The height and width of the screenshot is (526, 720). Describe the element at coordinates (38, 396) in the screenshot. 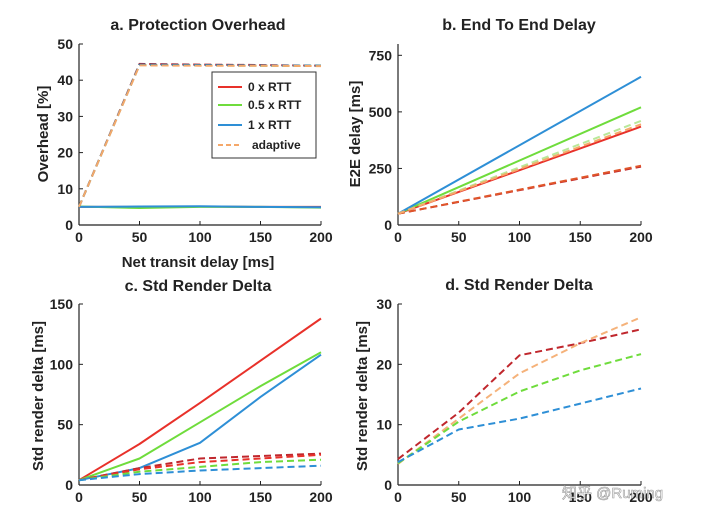

I see `panel-c-ylabel: Std render delta [ms]` at that location.